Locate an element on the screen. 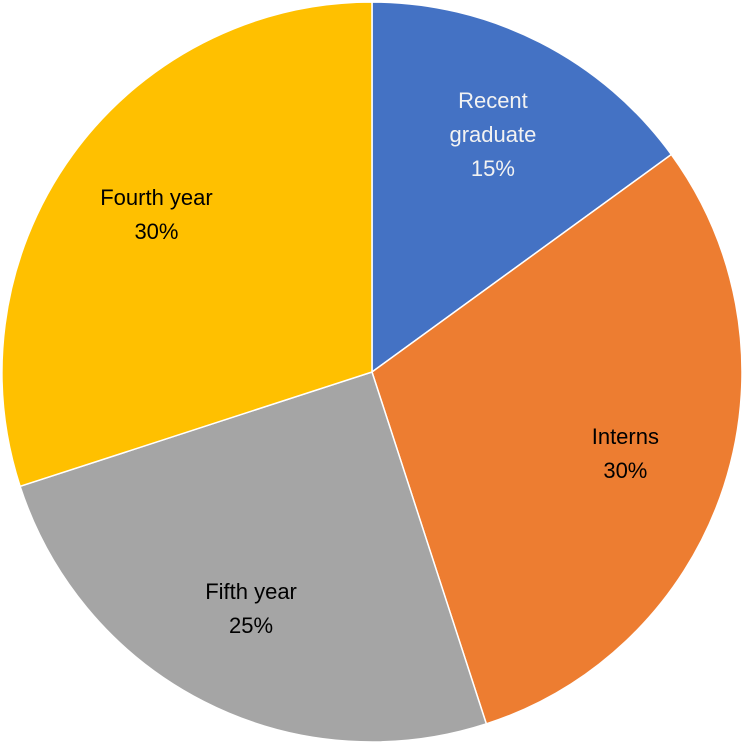  category-label: Fifth year is located at coordinates (251, 592).